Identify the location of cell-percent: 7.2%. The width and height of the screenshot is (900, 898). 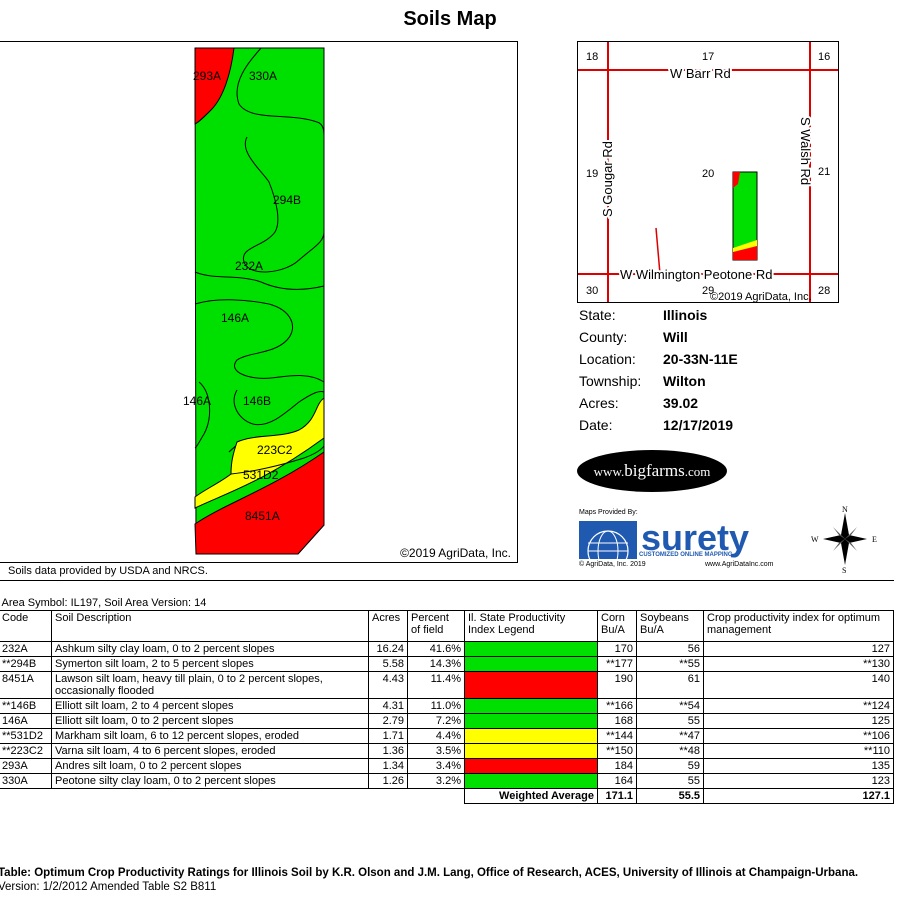
(436, 721).